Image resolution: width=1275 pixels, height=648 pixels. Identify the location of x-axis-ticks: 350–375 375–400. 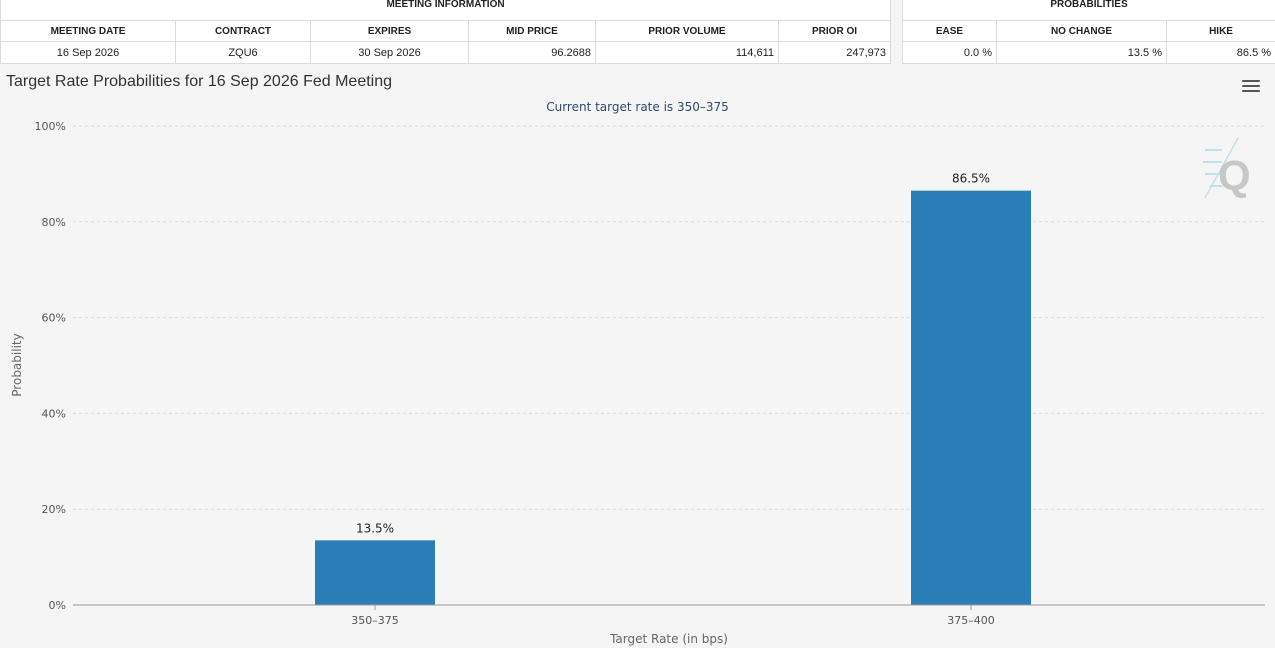
(673, 616).